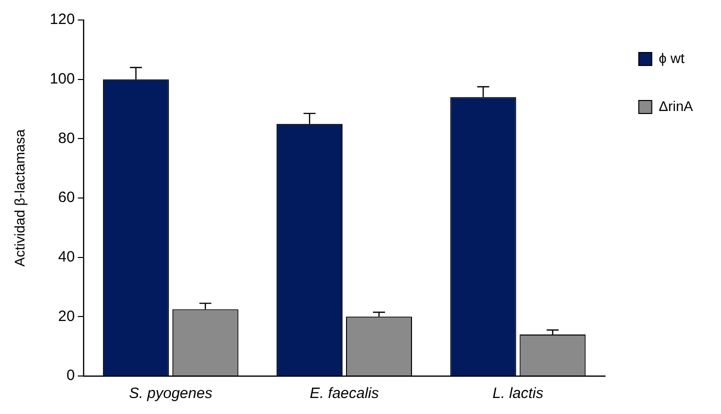 The height and width of the screenshot is (414, 721). What do you see at coordinates (170, 393) in the screenshot?
I see `x-tick-label: S. pyogenes` at bounding box center [170, 393].